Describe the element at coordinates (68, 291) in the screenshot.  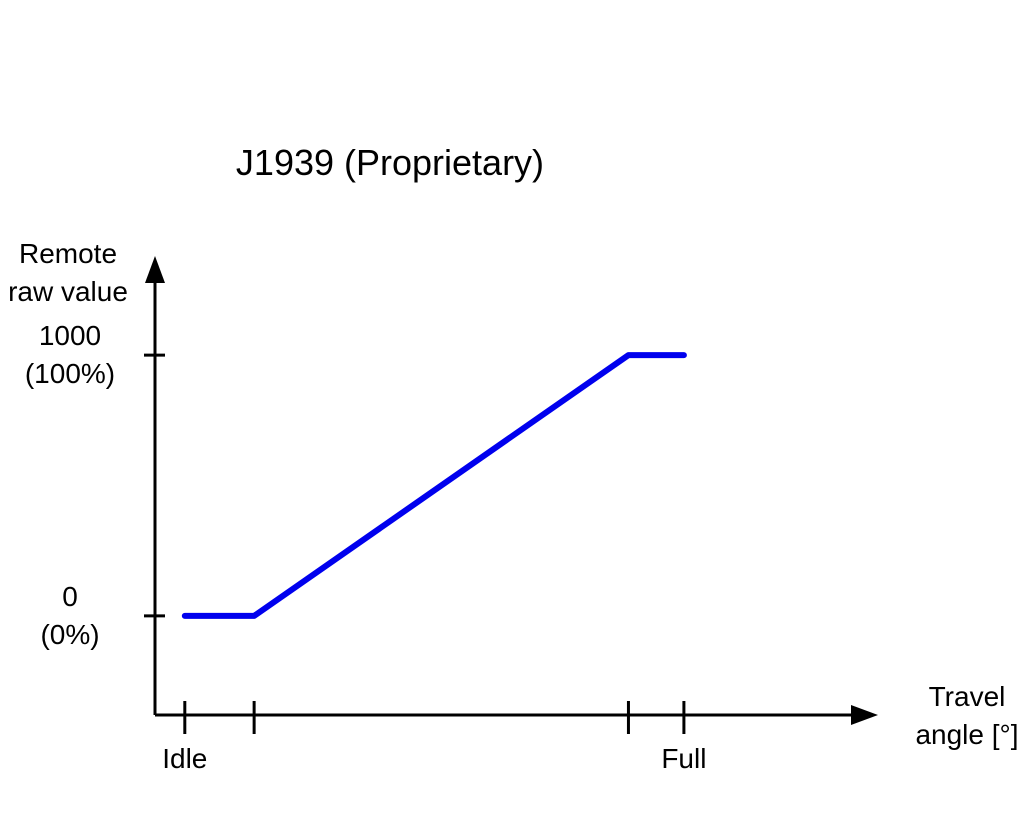
I see `y-axis-label-line-2: raw value` at that location.